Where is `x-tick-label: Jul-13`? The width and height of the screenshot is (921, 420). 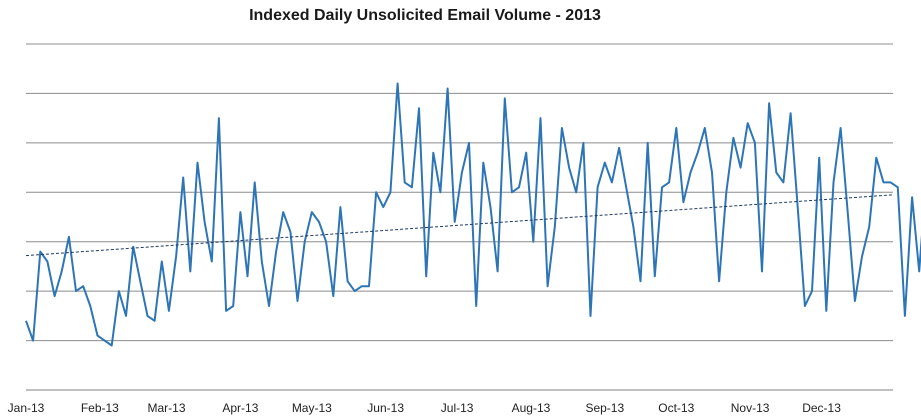 x-tick-label: Jul-13 is located at coordinates (457, 408).